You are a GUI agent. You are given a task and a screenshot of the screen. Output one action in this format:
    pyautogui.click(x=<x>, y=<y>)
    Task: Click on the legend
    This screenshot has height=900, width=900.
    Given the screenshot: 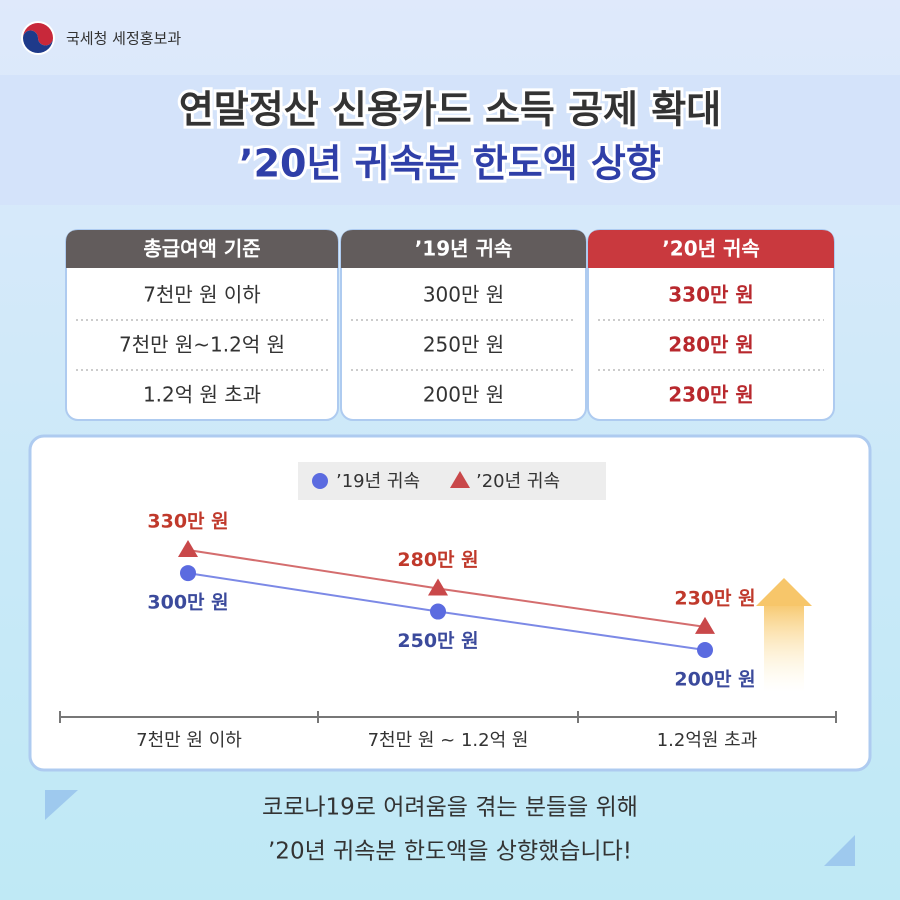 What is the action you would take?
    pyautogui.click(x=452, y=481)
    